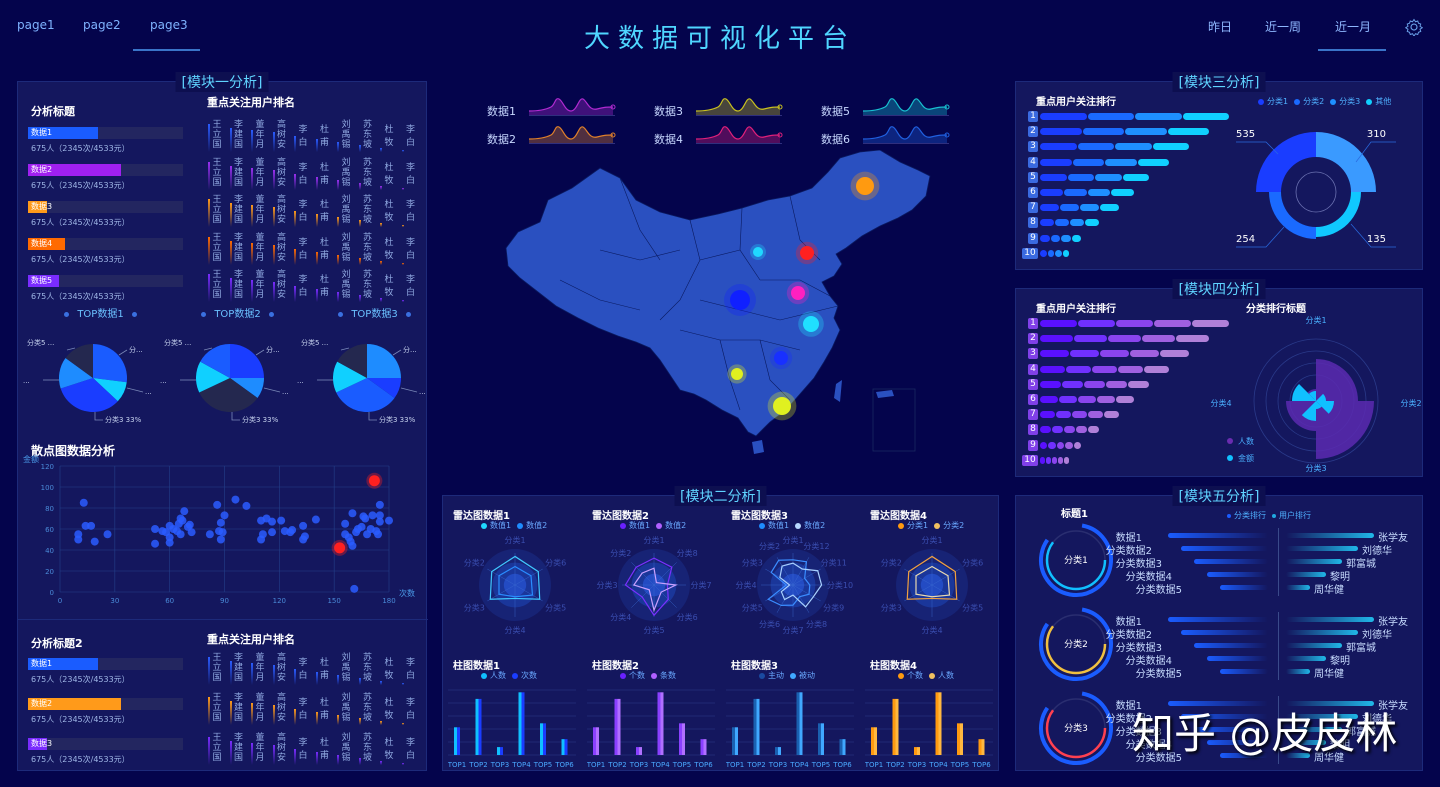 The image size is (1440, 787). I want to click on svg-text: 分类6, so click(555, 563).